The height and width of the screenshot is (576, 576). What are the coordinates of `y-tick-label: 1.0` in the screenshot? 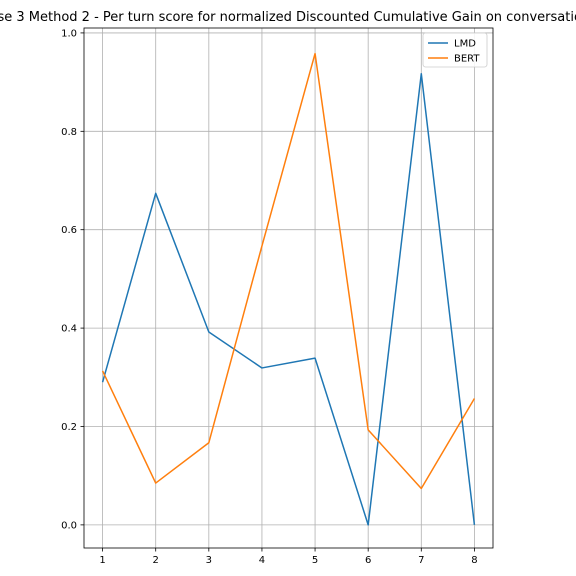 It's located at (69, 33).